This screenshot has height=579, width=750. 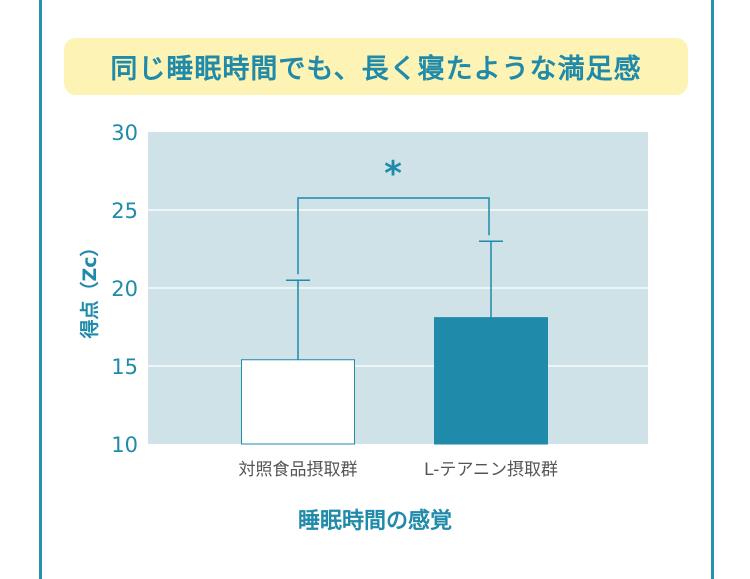 What do you see at coordinates (393, 174) in the screenshot?
I see `significance-marker: *` at bounding box center [393, 174].